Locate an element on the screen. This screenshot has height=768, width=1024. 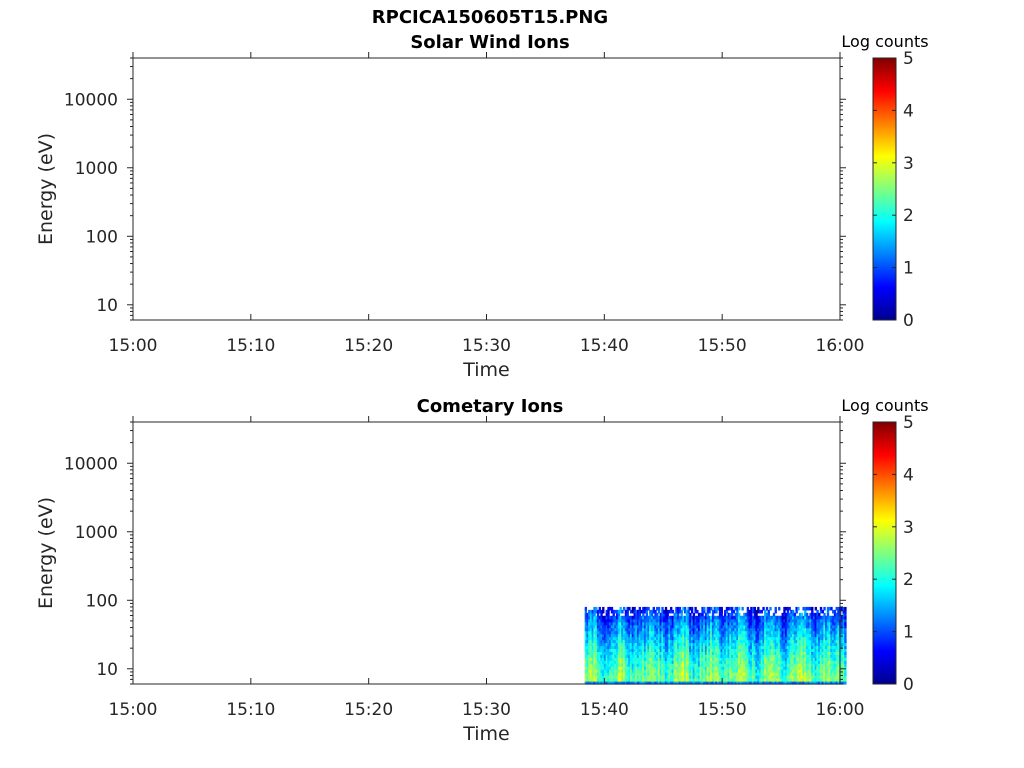
panel-2-title: Cometary Ions is located at coordinates (490, 406).